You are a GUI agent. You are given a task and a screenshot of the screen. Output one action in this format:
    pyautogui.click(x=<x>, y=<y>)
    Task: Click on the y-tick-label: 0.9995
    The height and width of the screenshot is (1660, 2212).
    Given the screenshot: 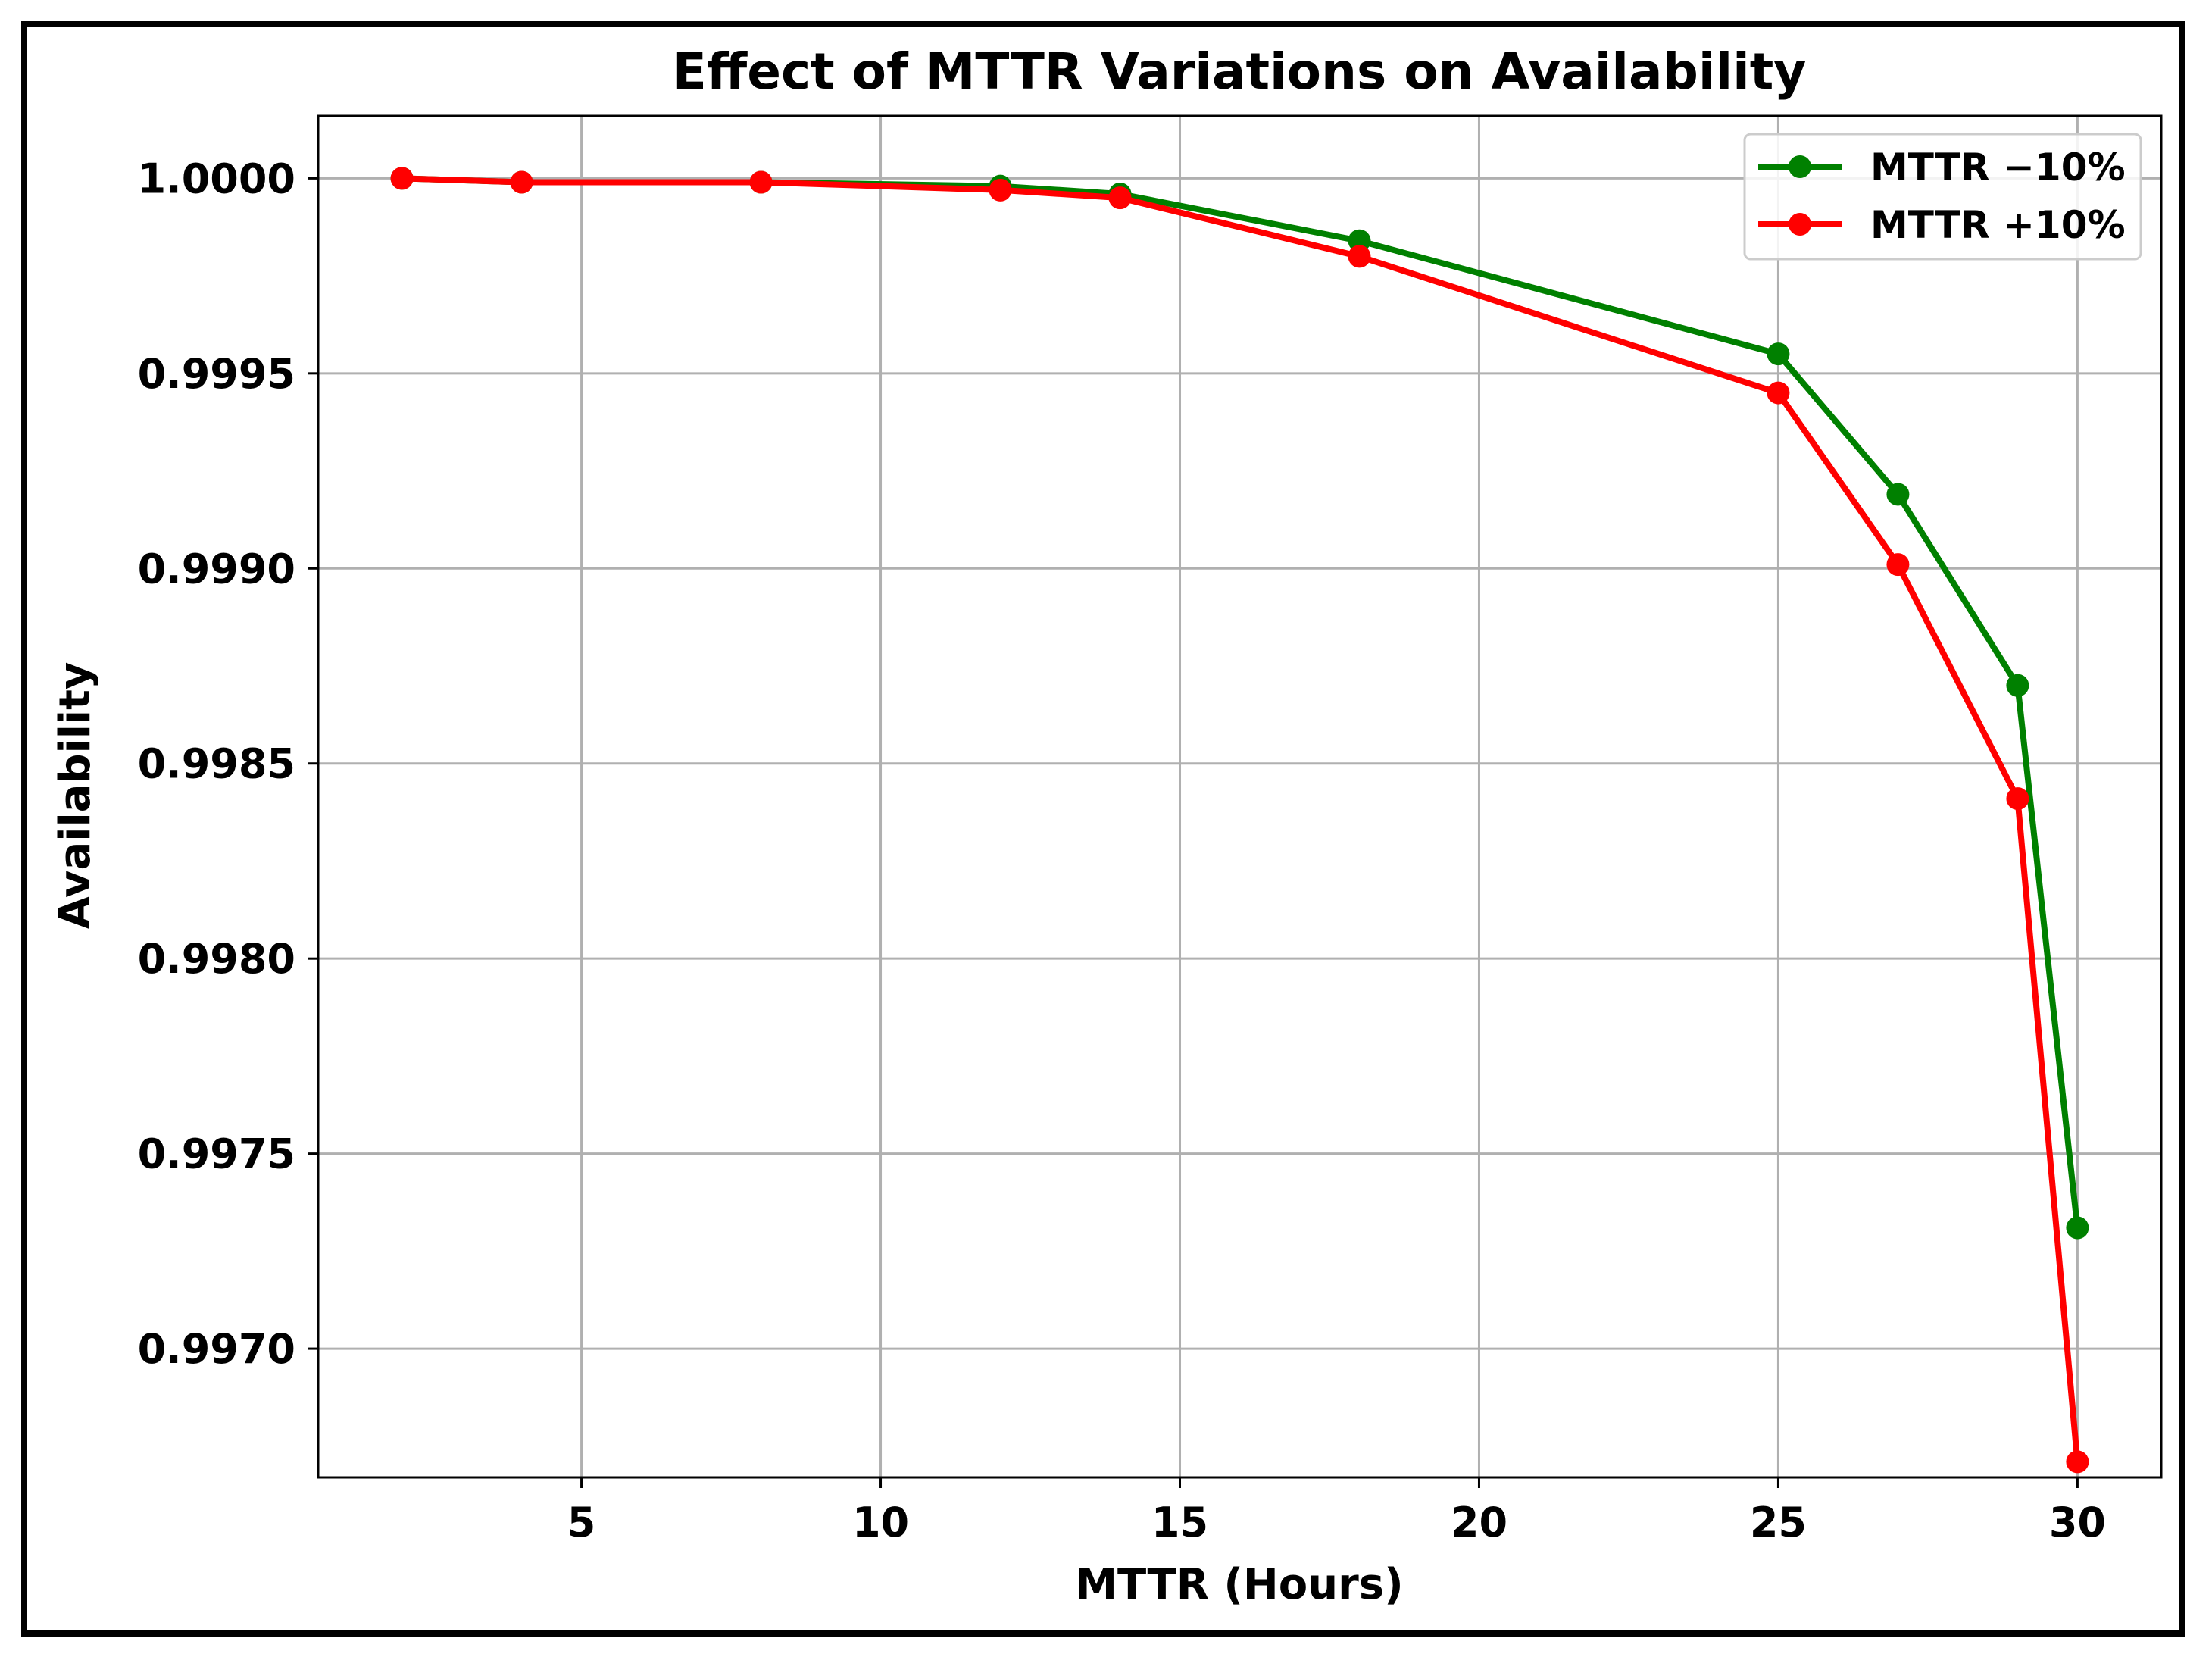 What is the action you would take?
    pyautogui.click(x=216, y=374)
    